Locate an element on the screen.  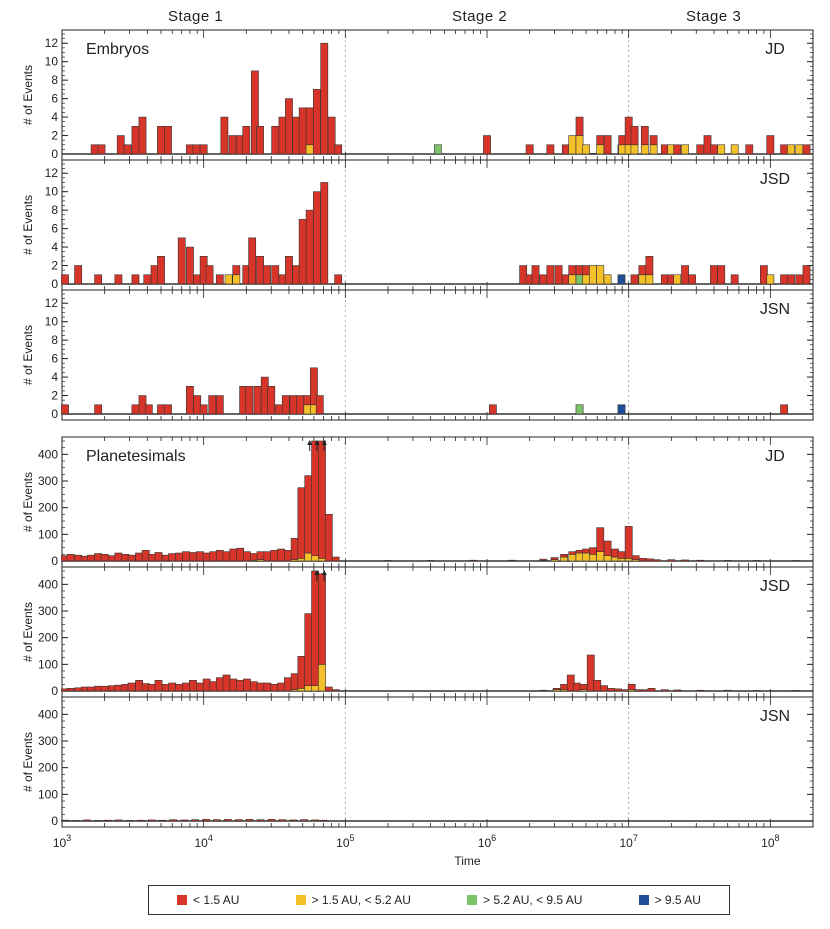
xtick-label-exp: 5 is located at coordinates (352, 838).